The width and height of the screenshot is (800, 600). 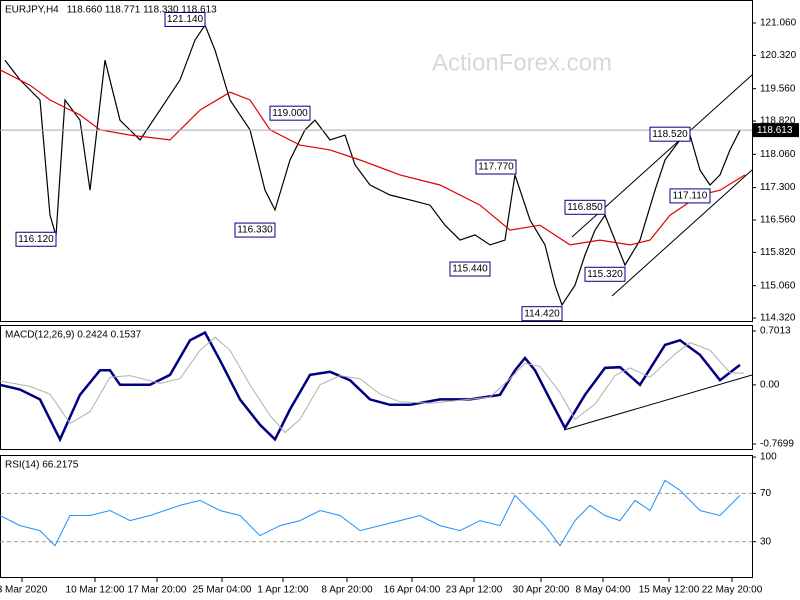 I want to click on series-line, so click(x=370, y=513).